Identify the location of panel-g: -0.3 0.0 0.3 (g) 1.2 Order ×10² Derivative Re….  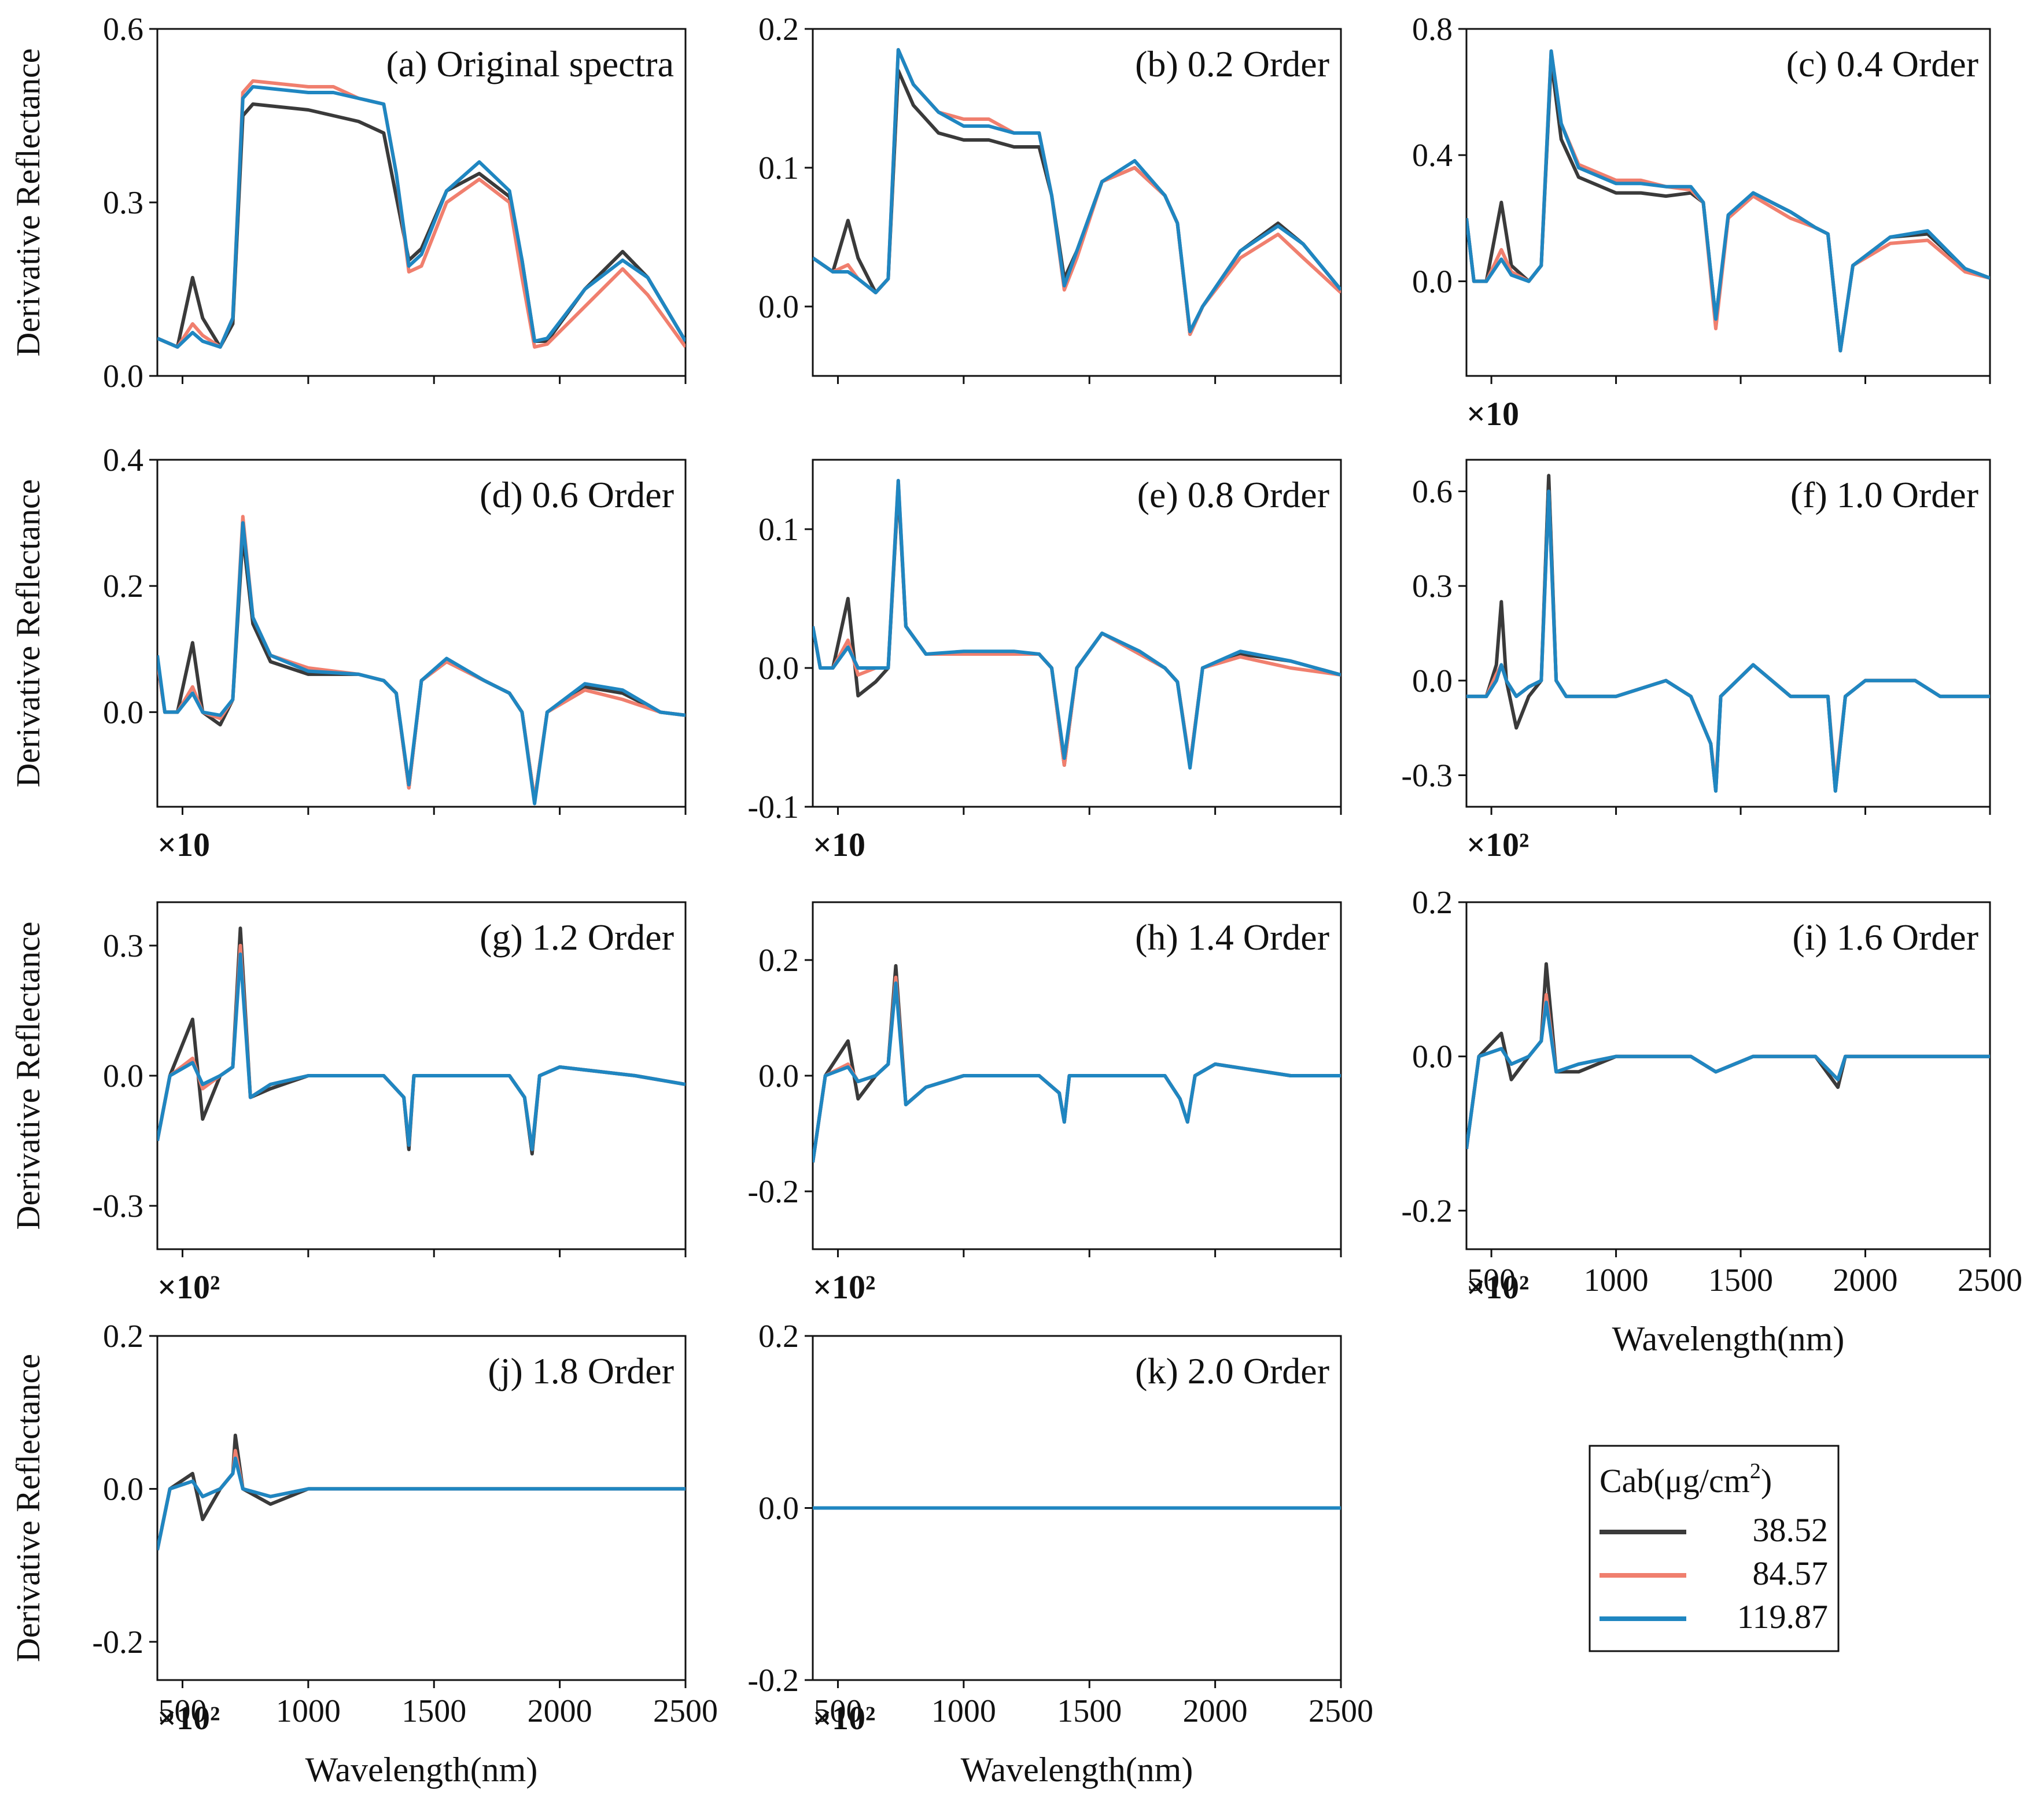
(348, 1103).